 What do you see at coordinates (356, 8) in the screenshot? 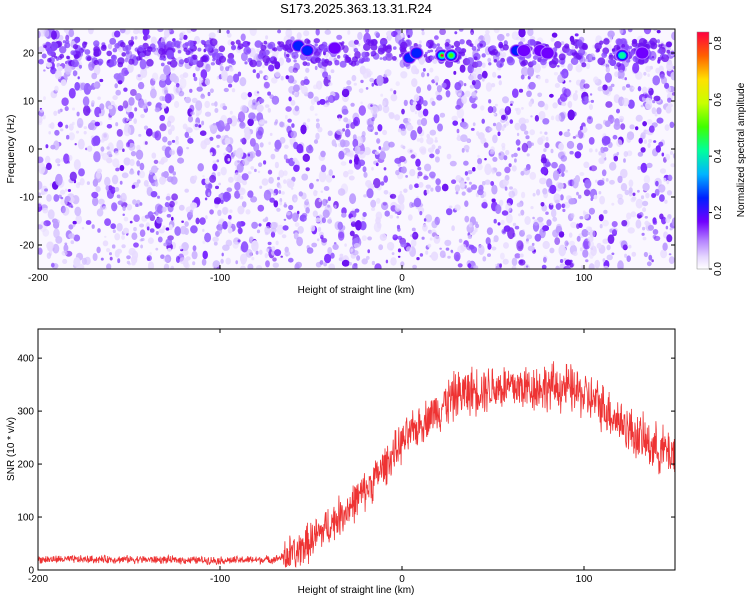
I see `figure-title: S173.2025.363.13.31.R24` at bounding box center [356, 8].